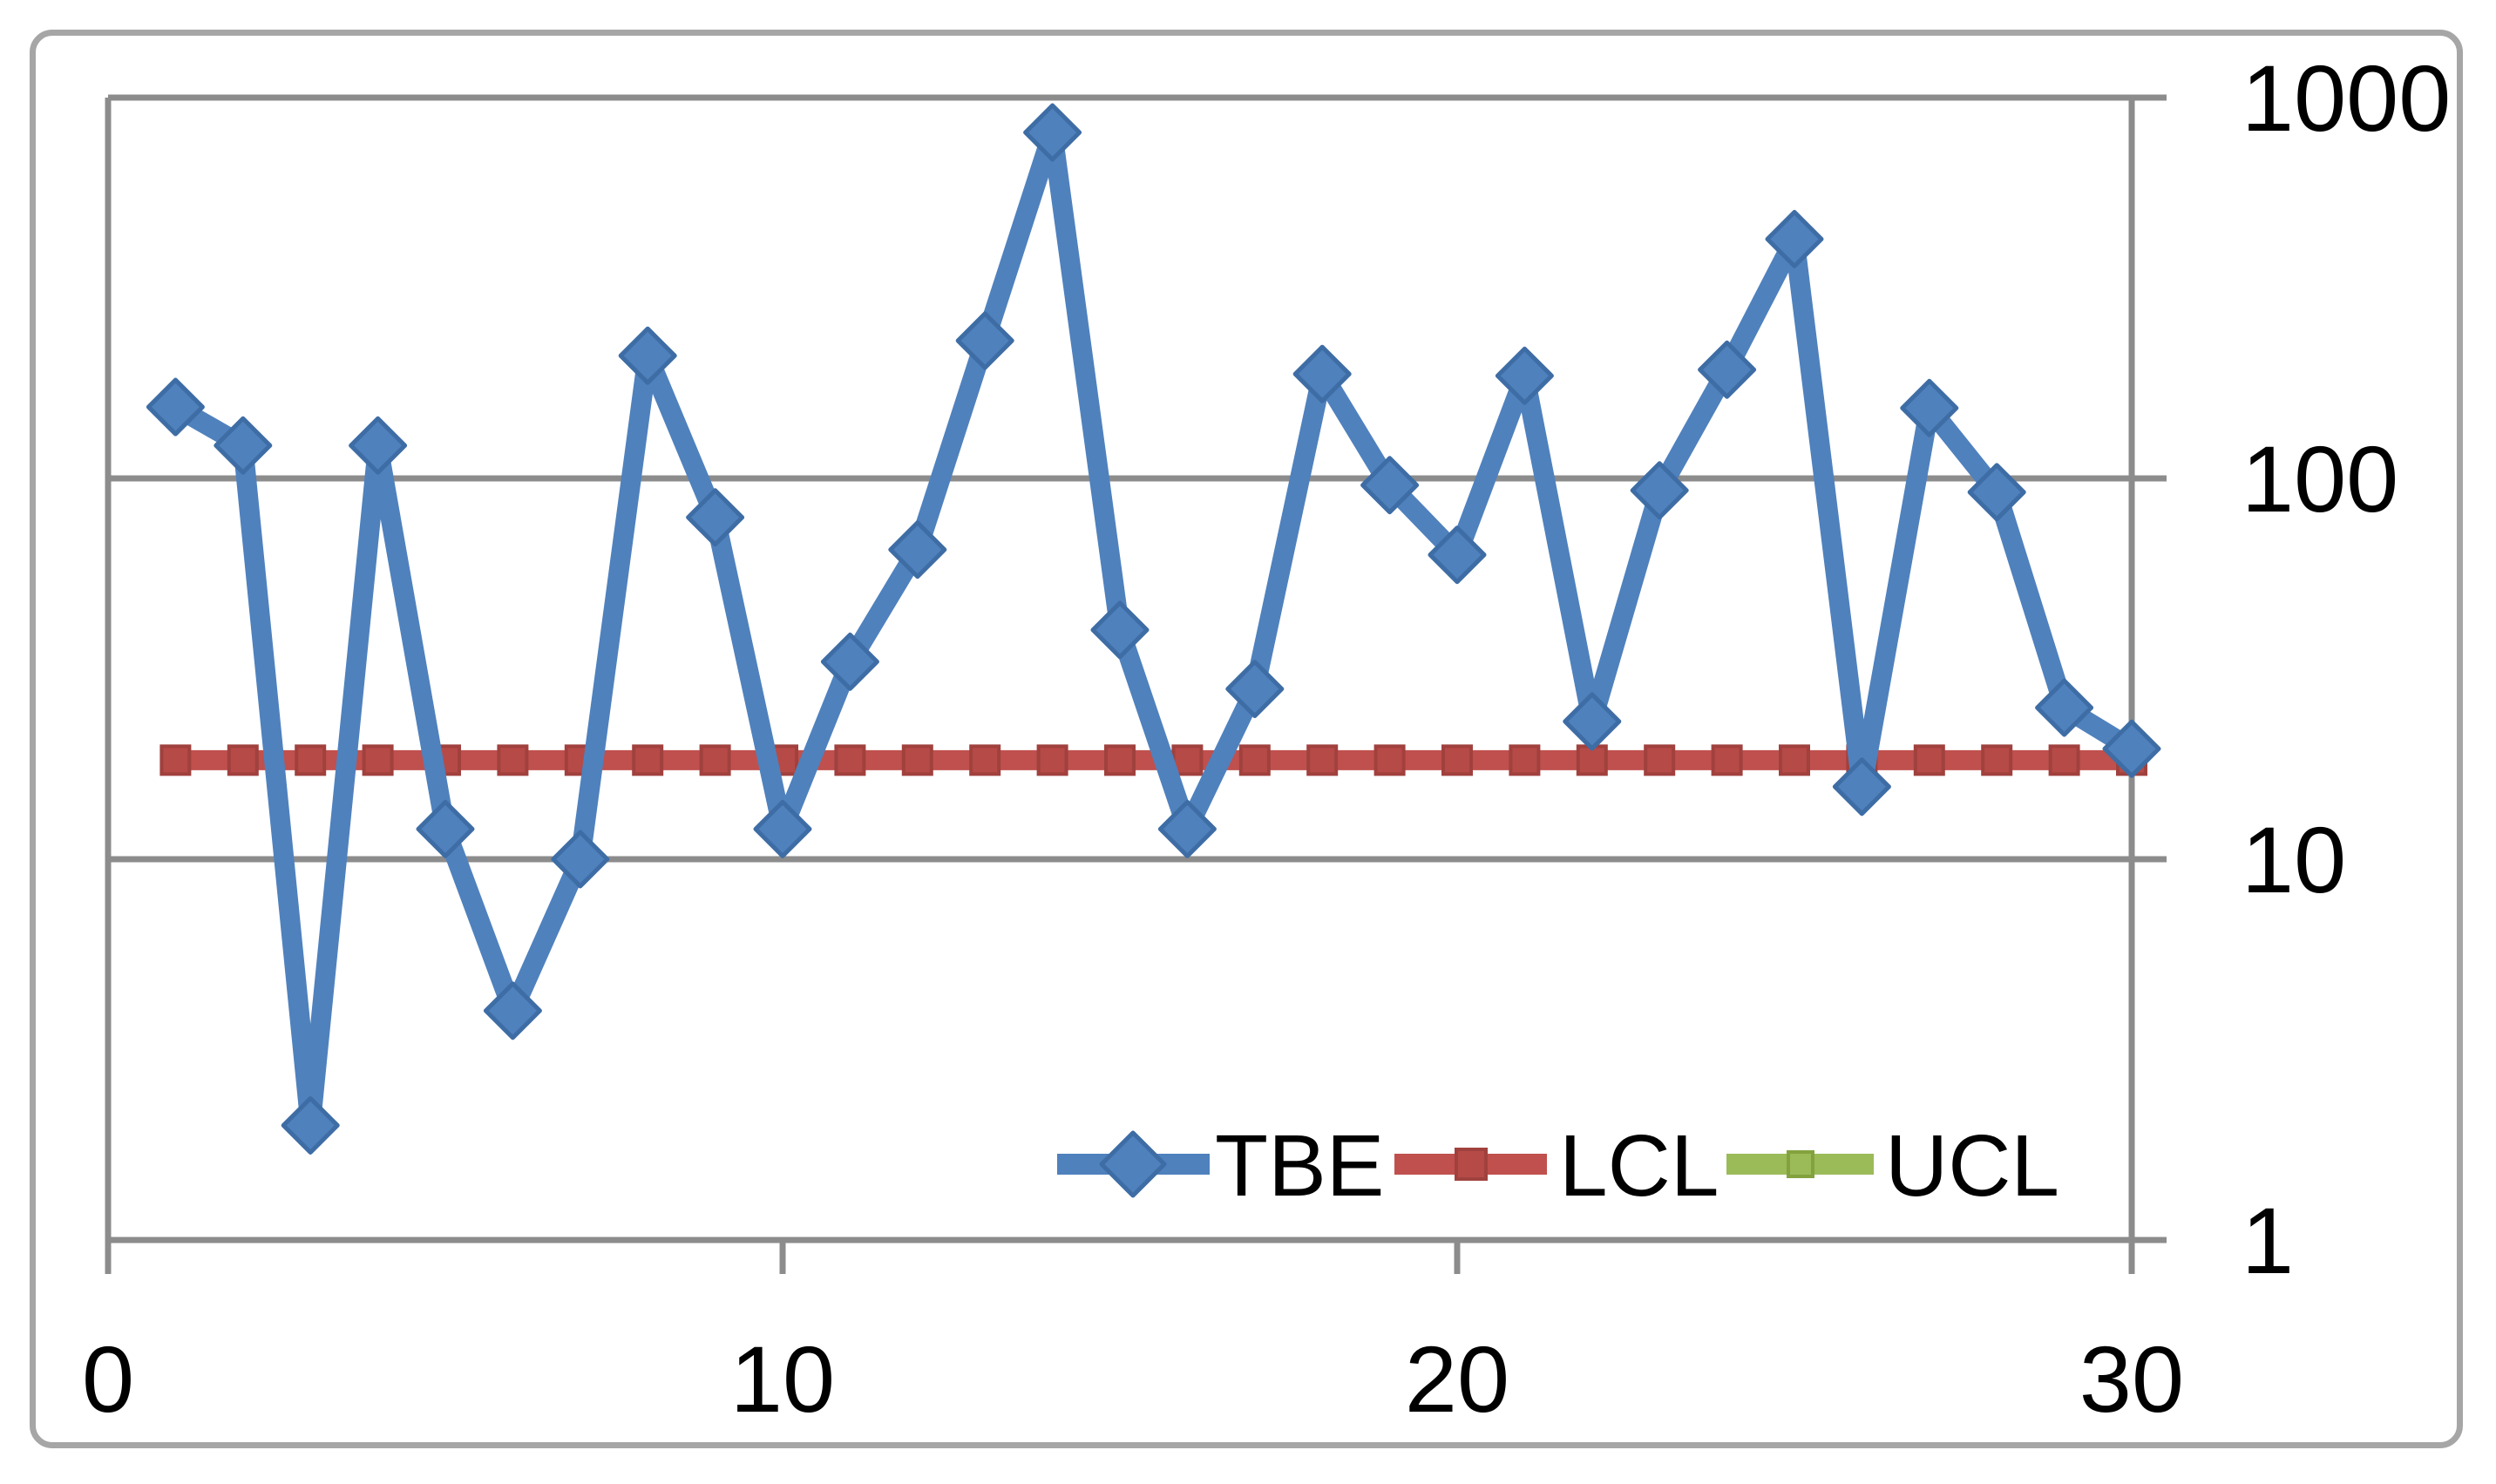 This screenshot has width=2496, height=1484. What do you see at coordinates (2131, 1379) in the screenshot?
I see `x-axis-label-30: 30` at bounding box center [2131, 1379].